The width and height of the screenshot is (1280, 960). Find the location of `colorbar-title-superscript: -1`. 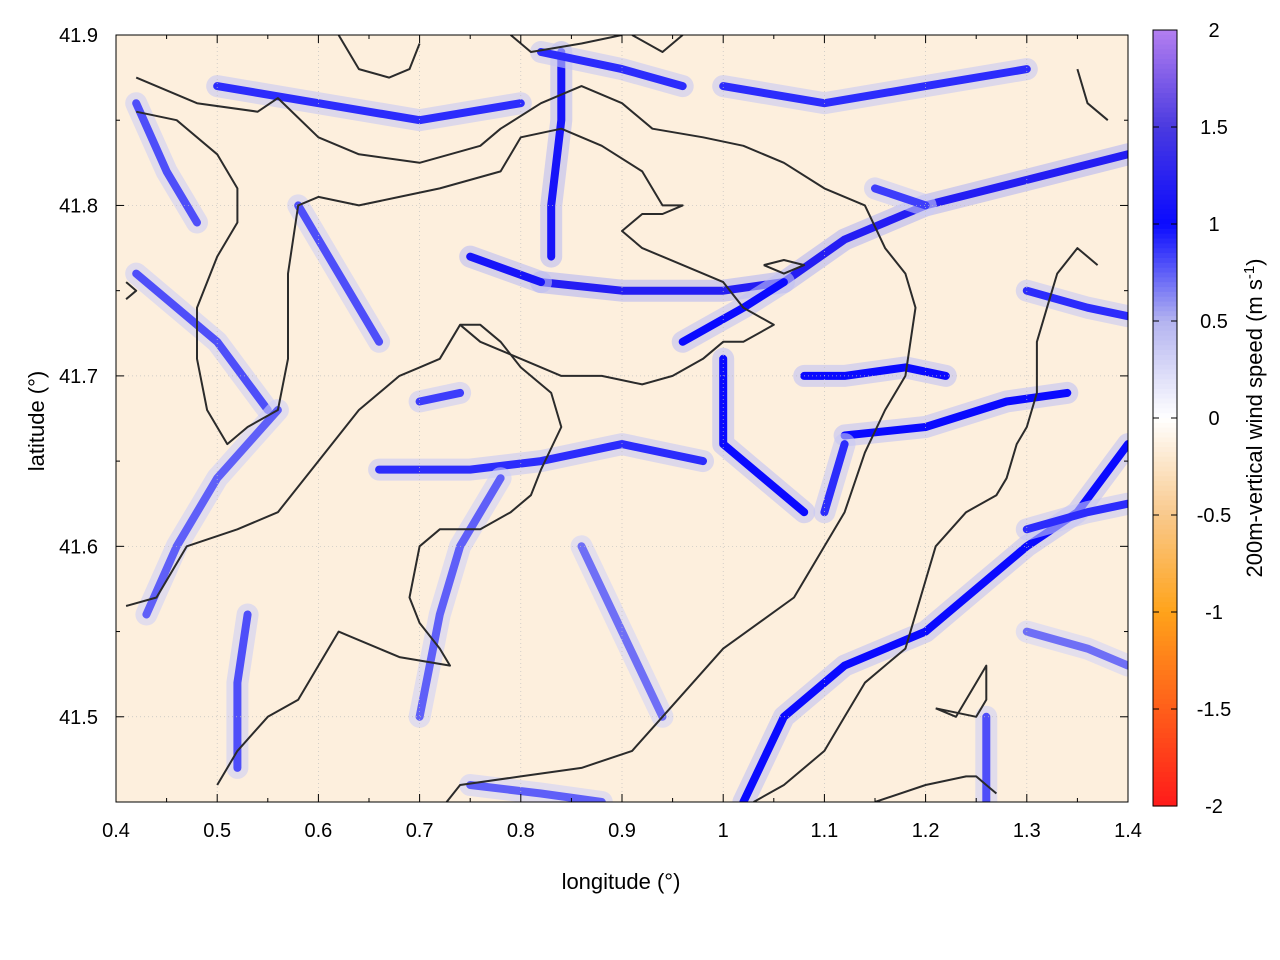

colorbar-title-superscript: -1 is located at coordinates (1249, 272).